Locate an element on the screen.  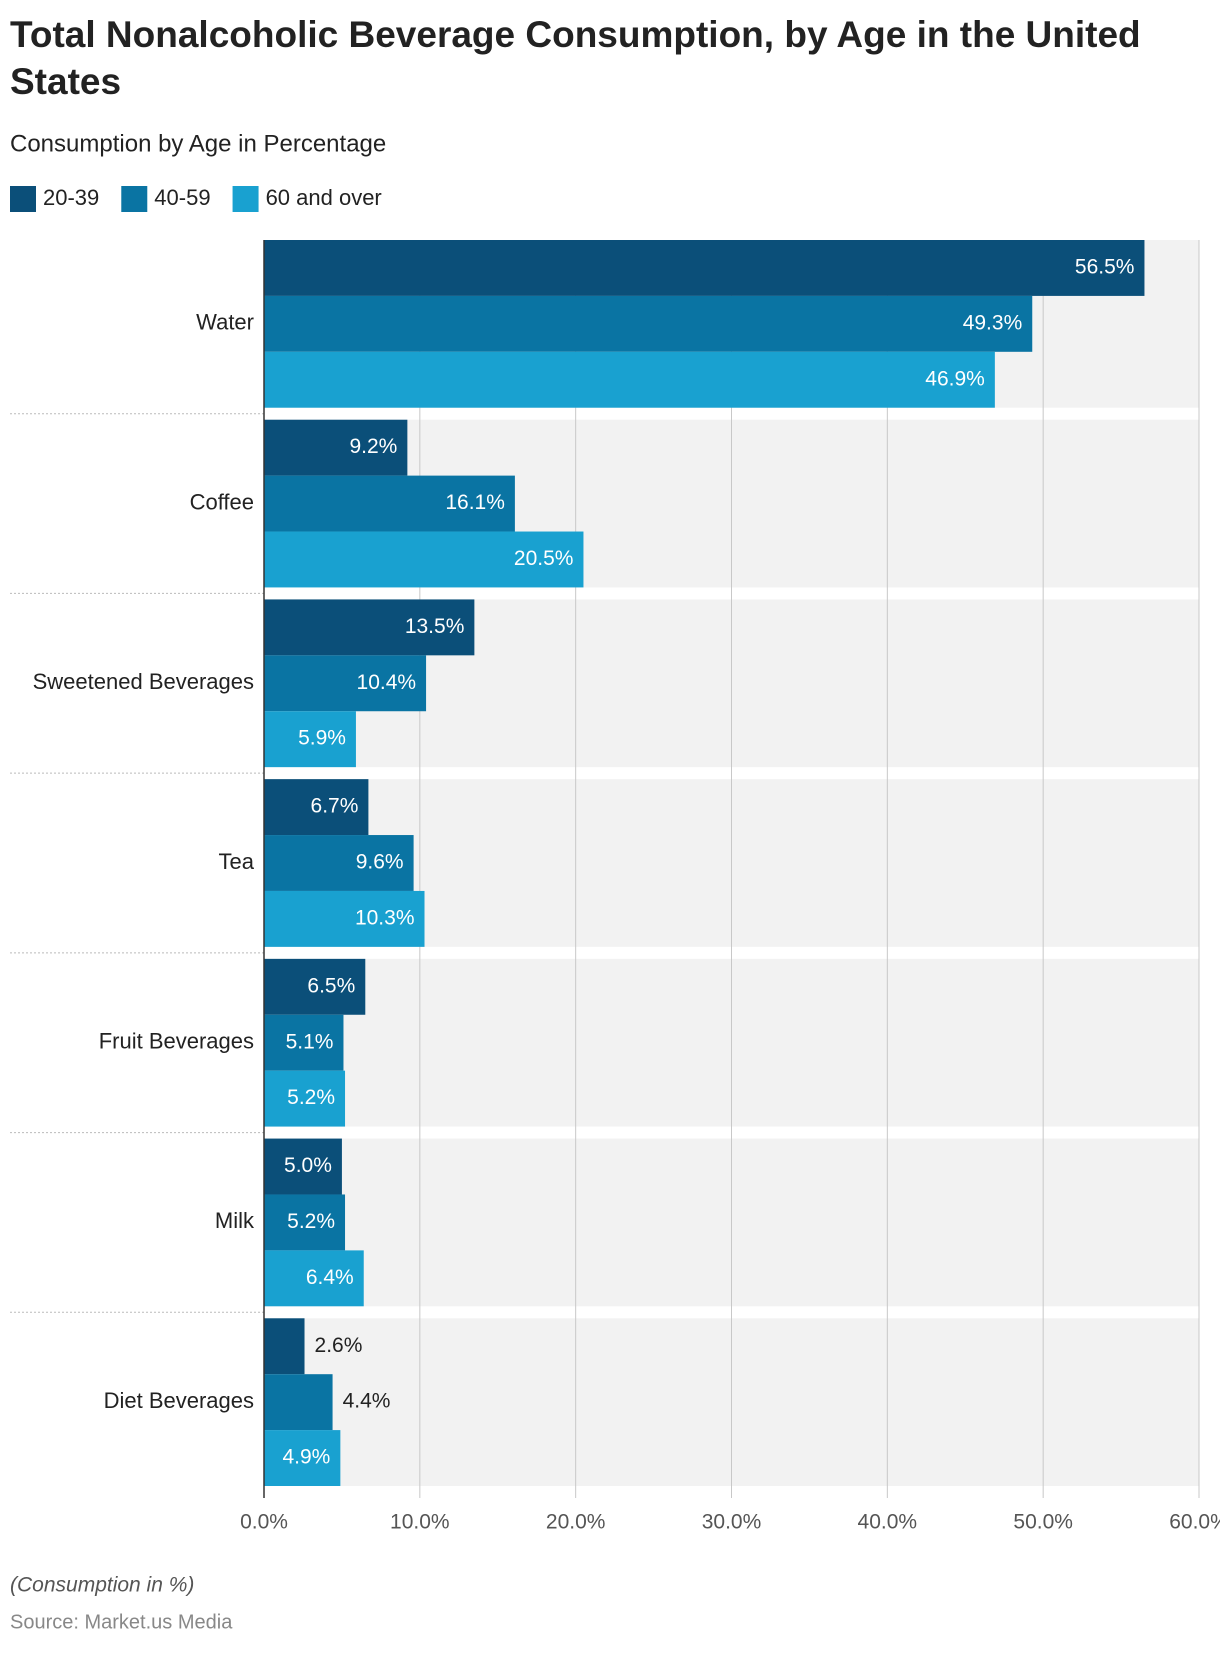
value-label: 4.4% is located at coordinates (367, 1401).